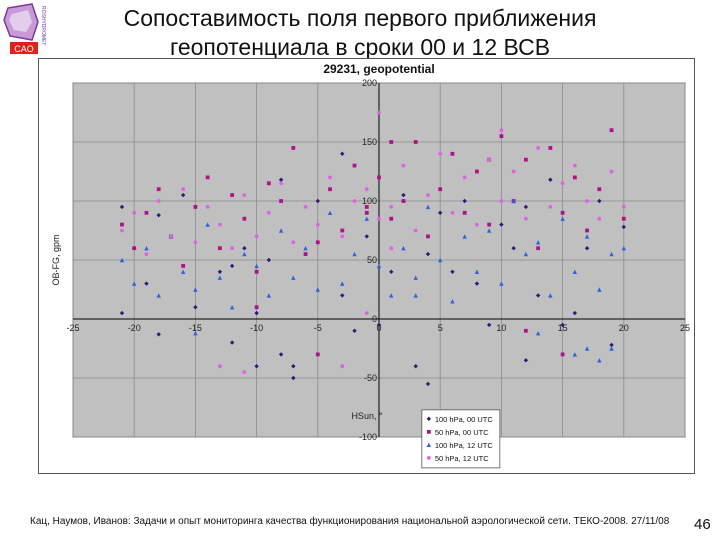 The width and height of the screenshot is (720, 540). What do you see at coordinates (56, 259) in the screenshot?
I see `y-axis-label: OB-FG, gpm` at bounding box center [56, 259].